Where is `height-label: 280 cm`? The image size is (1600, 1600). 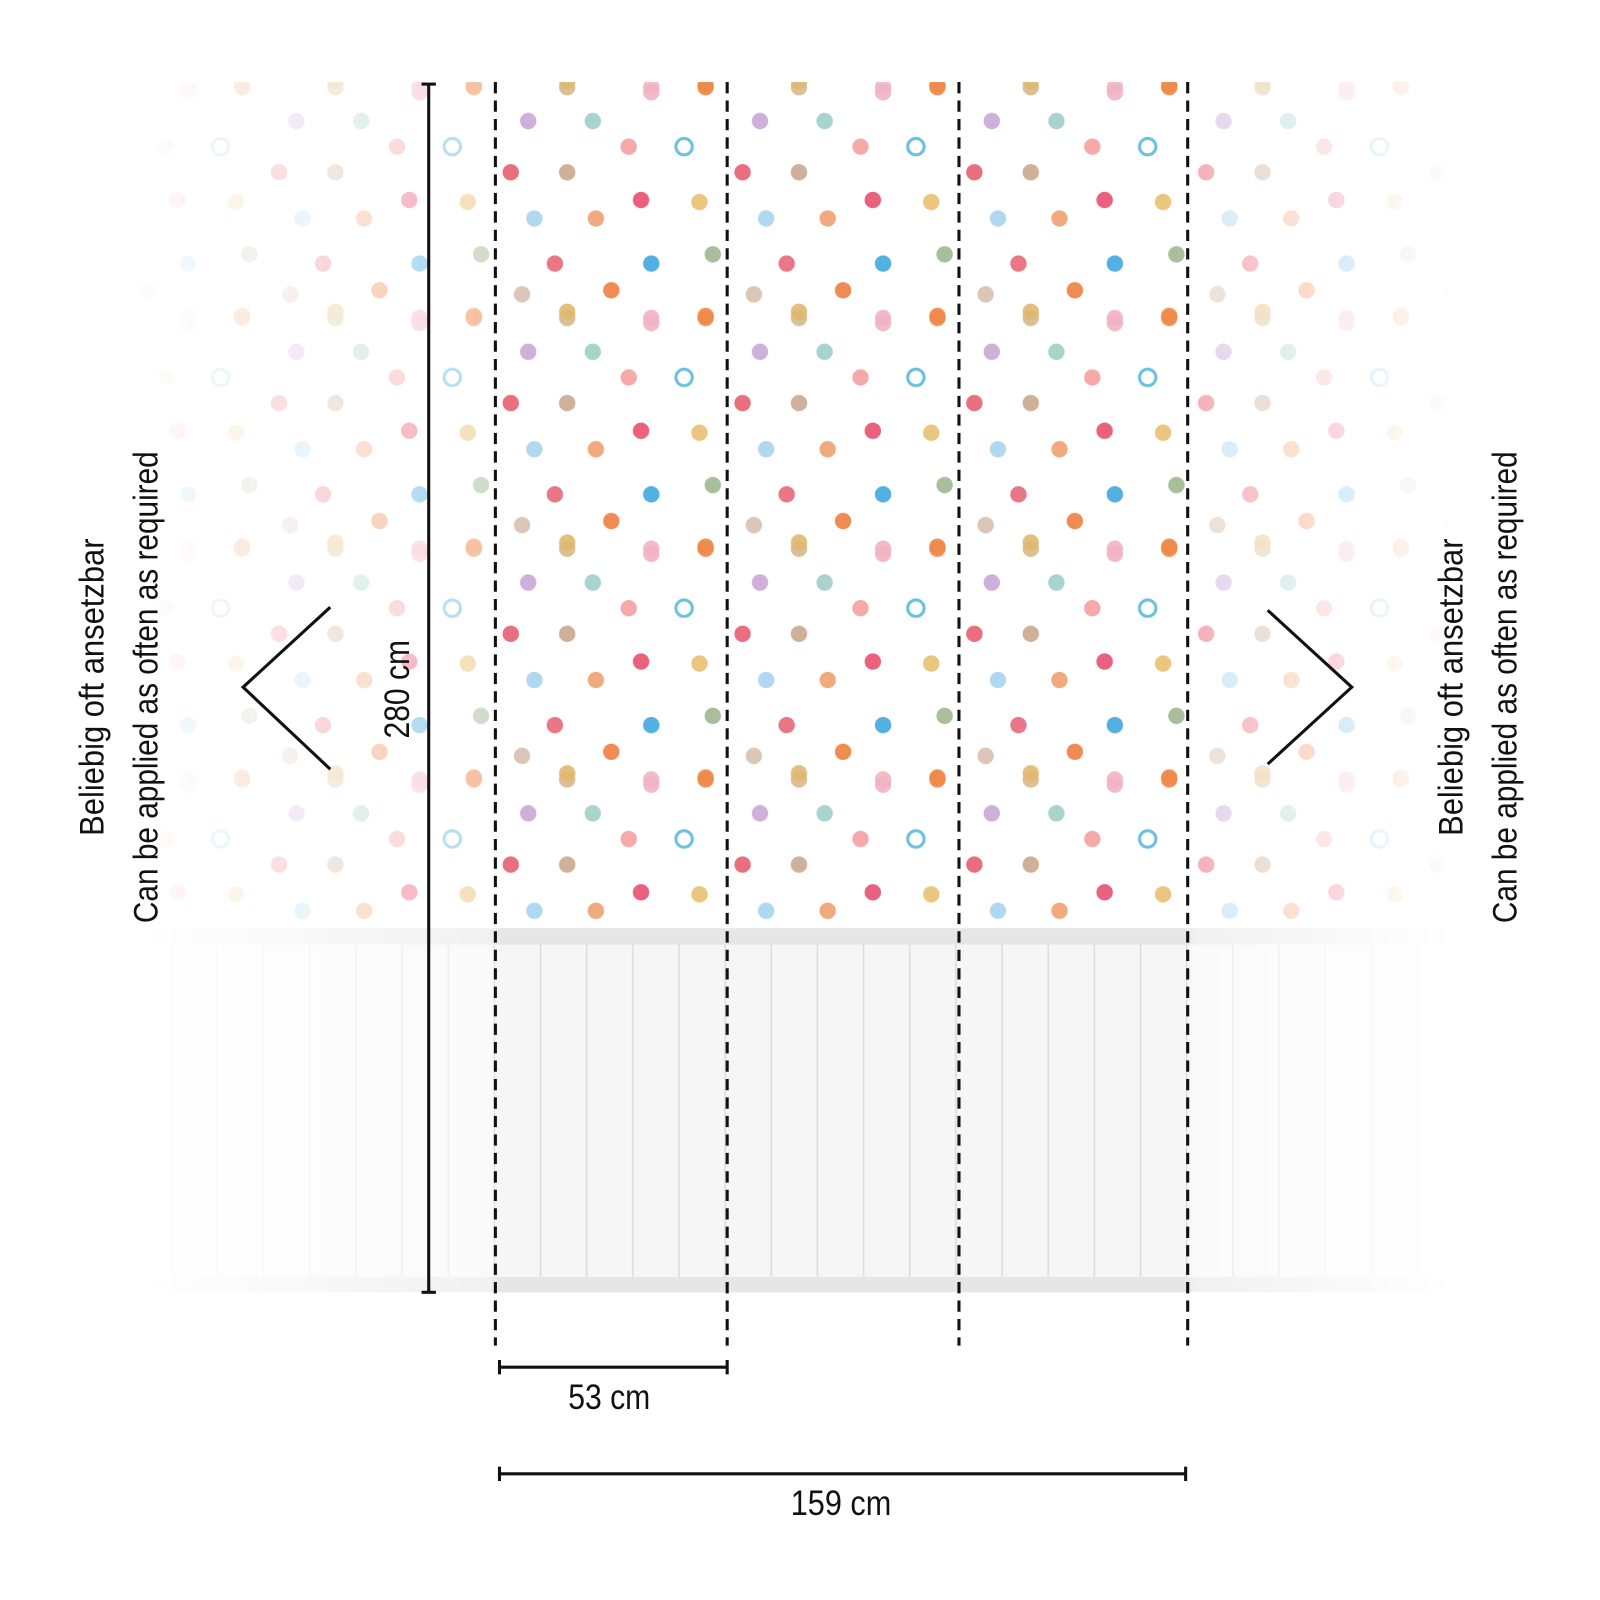
height-label: 280 cm is located at coordinates (397, 689).